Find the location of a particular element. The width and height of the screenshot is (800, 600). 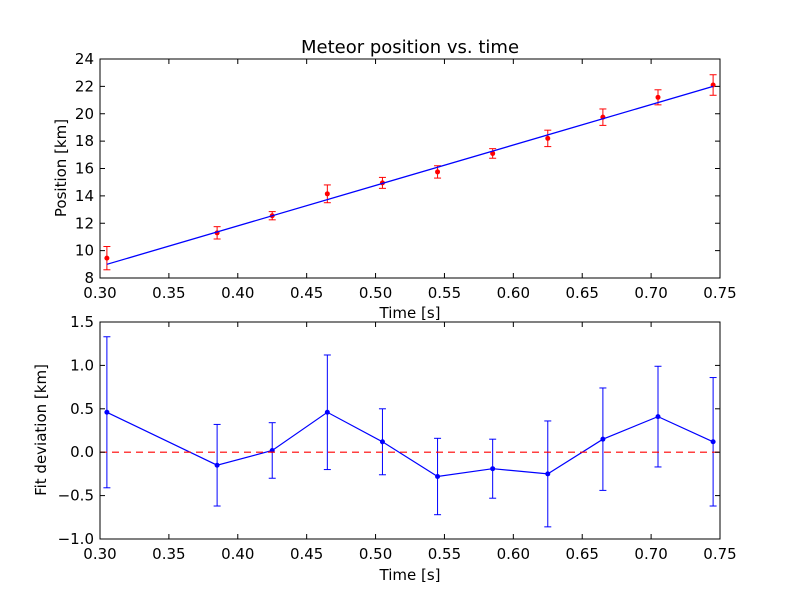

y-tick-label: −0.5 is located at coordinates (76, 496).